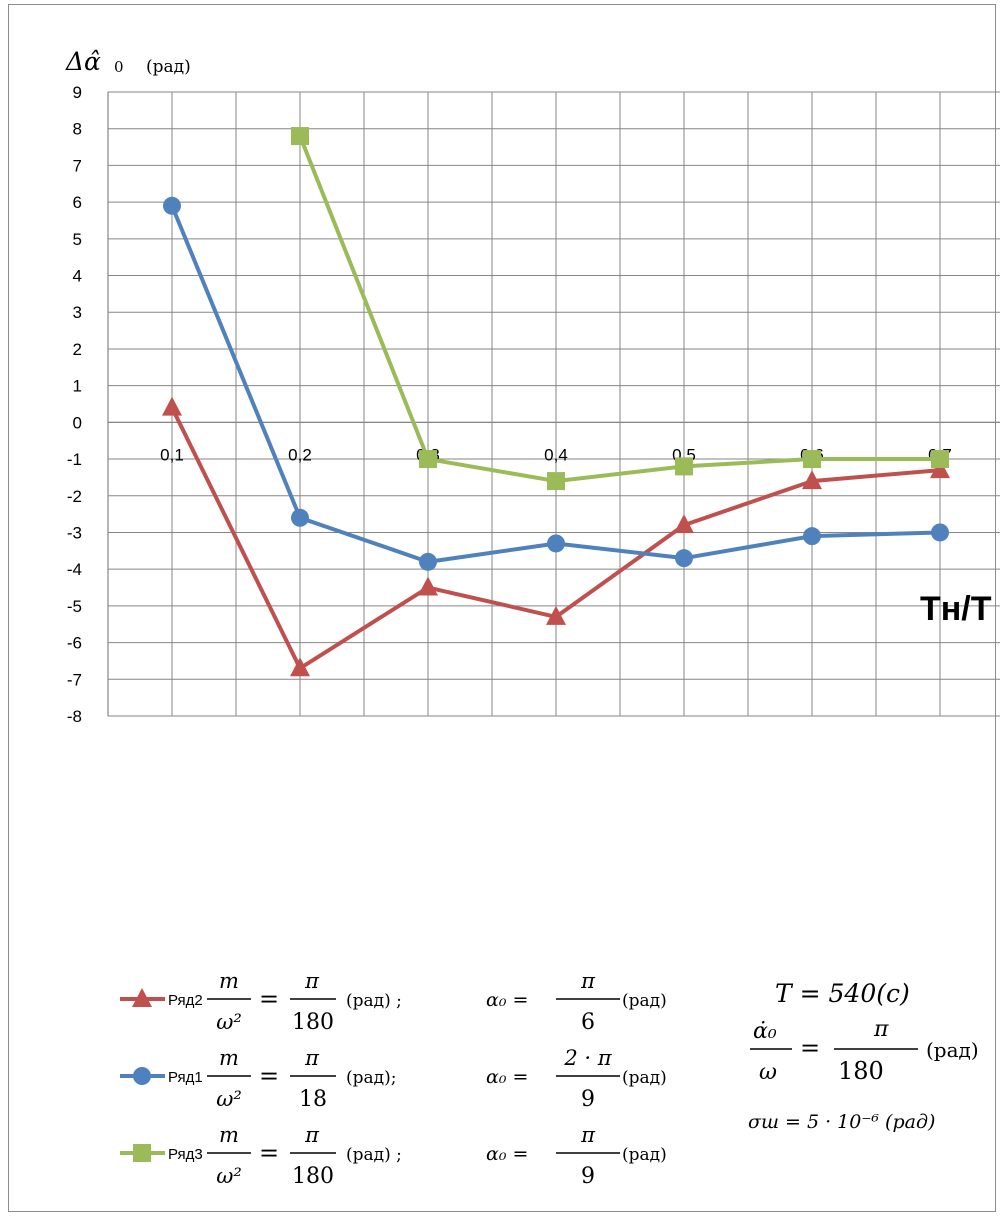  Describe the element at coordinates (768, 1072) in the screenshot. I see `ratio-denominator: ω` at that location.